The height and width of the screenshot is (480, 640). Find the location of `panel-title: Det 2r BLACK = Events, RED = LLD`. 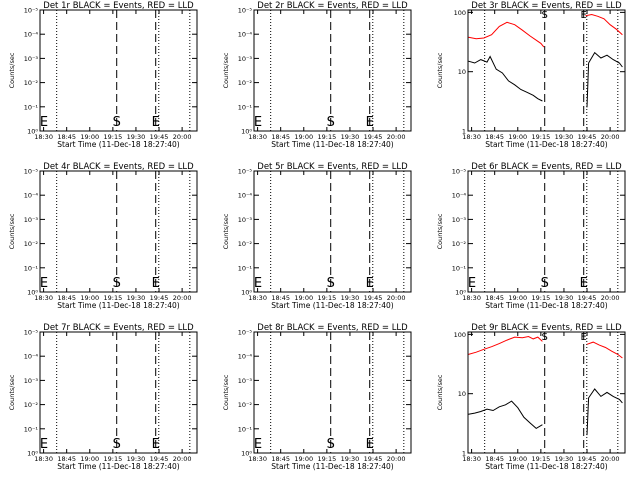

panel-title: Det 2r BLACK = Events, RED = LLD is located at coordinates (332, 6).